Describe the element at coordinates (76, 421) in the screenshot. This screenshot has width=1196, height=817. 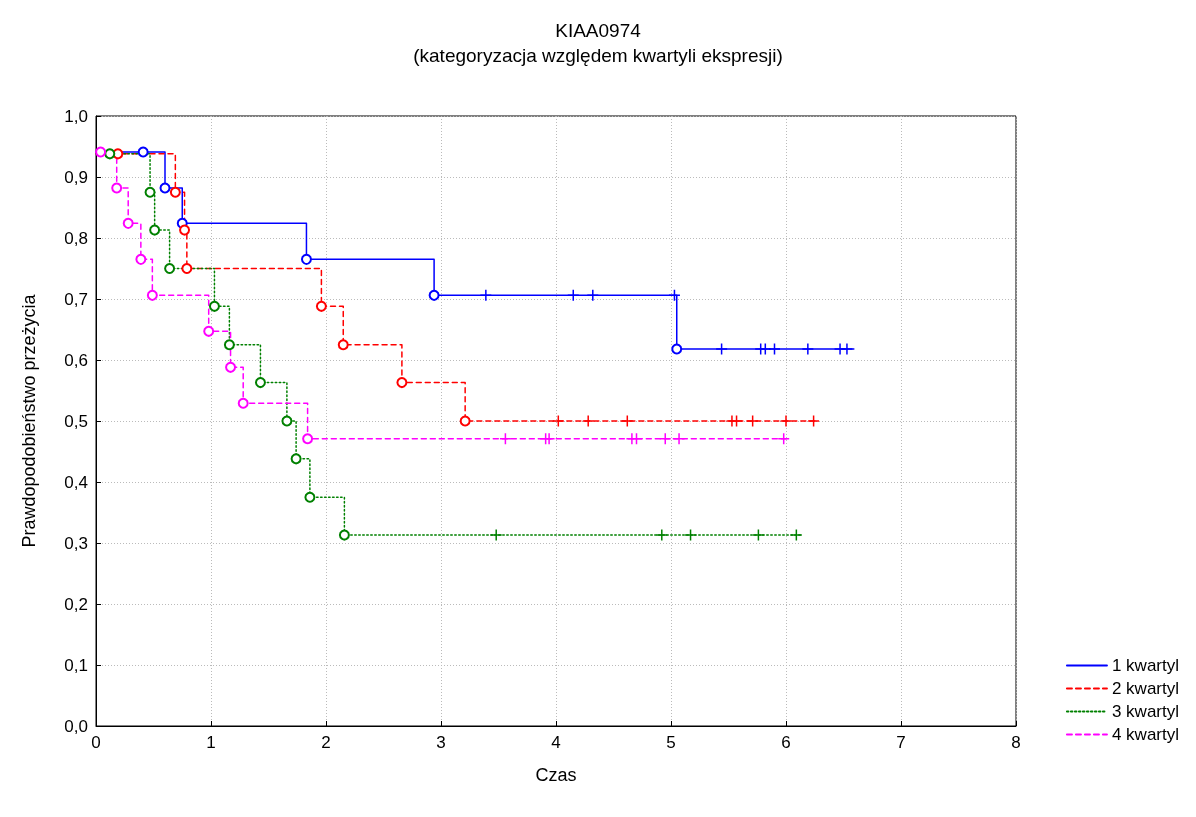
I see `y-tick-label: 0,5` at that location.